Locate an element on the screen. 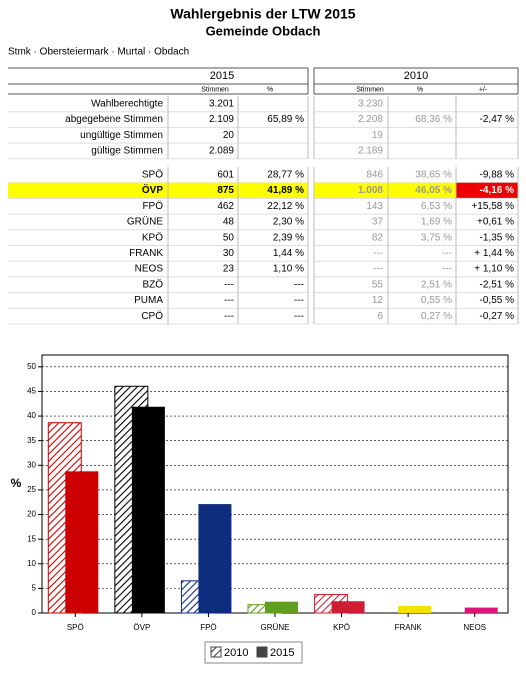 Image resolution: width=526 pixels, height=695 pixels. cell: 846 is located at coordinates (374, 174).